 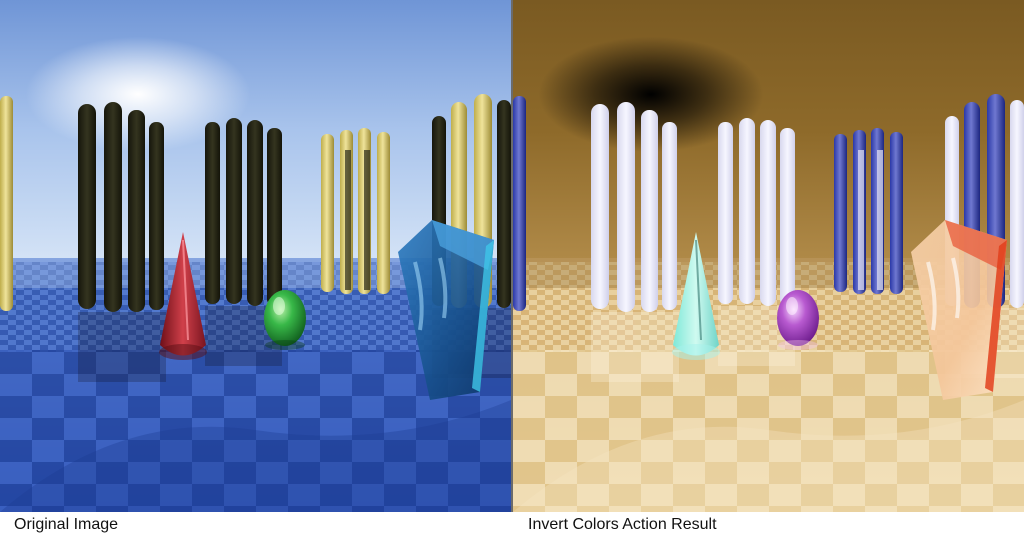 What do you see at coordinates (959, 310) in the screenshot?
I see `peach-glass-block` at bounding box center [959, 310].